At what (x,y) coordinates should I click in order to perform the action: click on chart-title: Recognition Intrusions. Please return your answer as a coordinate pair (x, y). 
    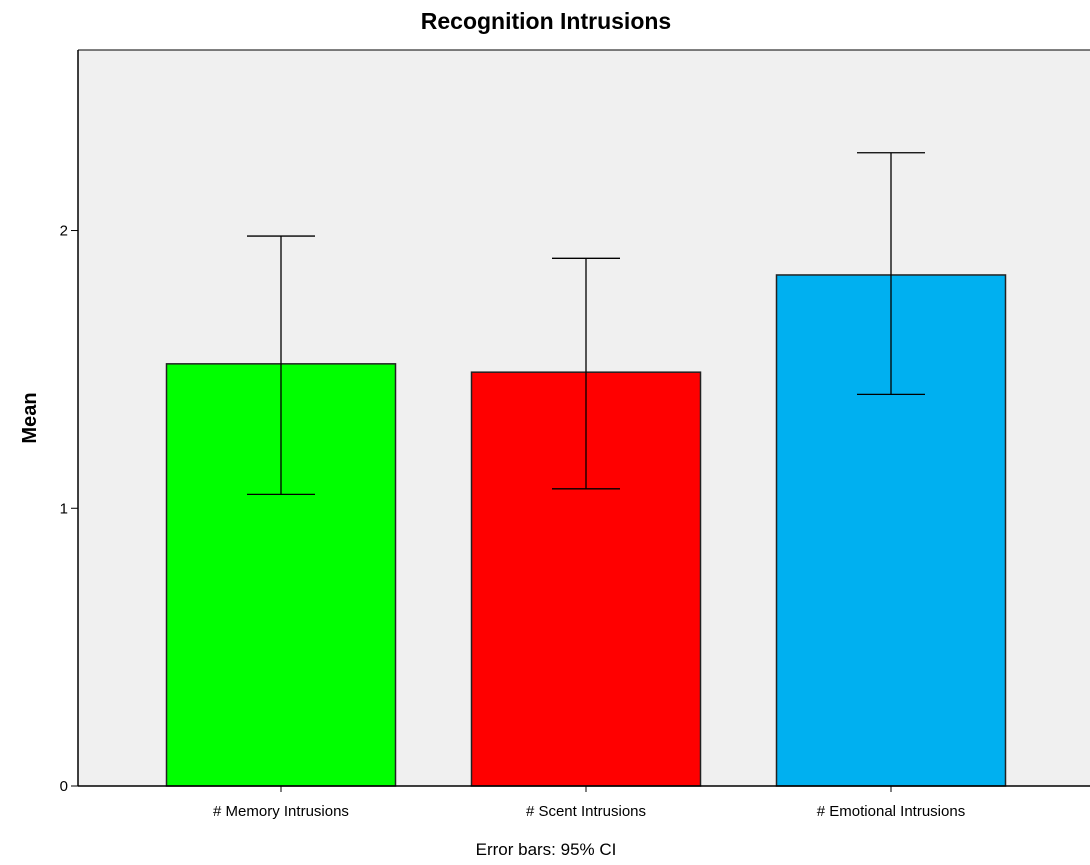
    Looking at the image, I should click on (546, 21).